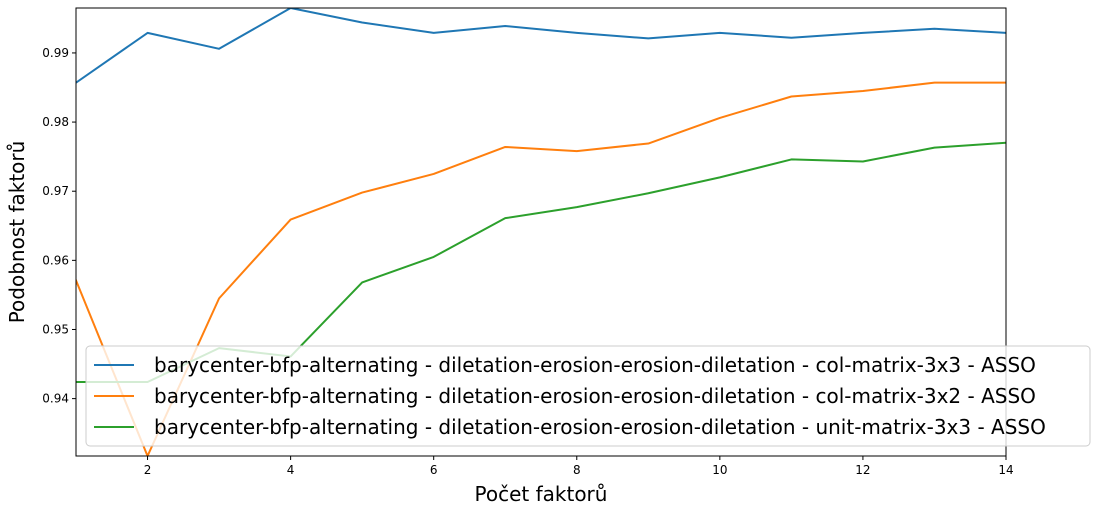 Image resolution: width=1101 pixels, height=515 pixels. Describe the element at coordinates (1005, 470) in the screenshot. I see `x-tick-label: 14` at that location.